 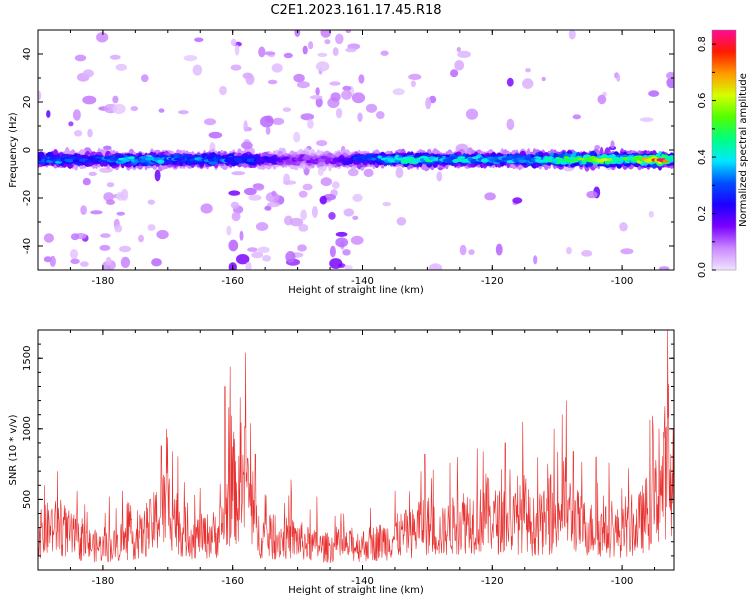 I want to click on snr-x-tick-label: -160, so click(x=232, y=581).